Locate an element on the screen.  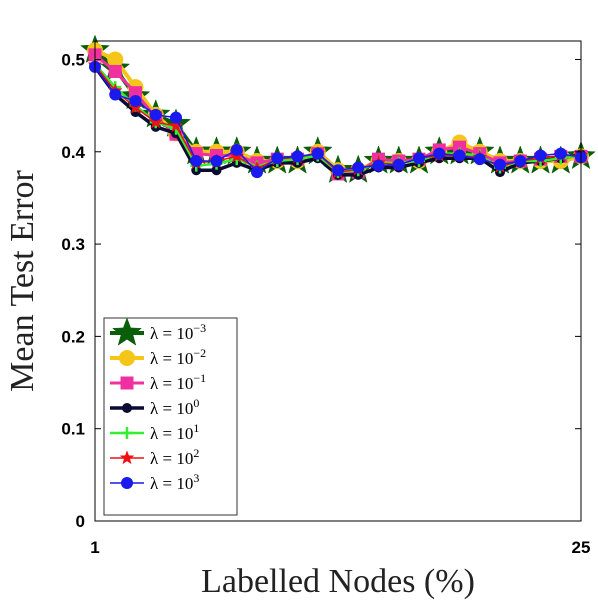
legend-entry: λ = 10−1 is located at coordinates (158, 382).